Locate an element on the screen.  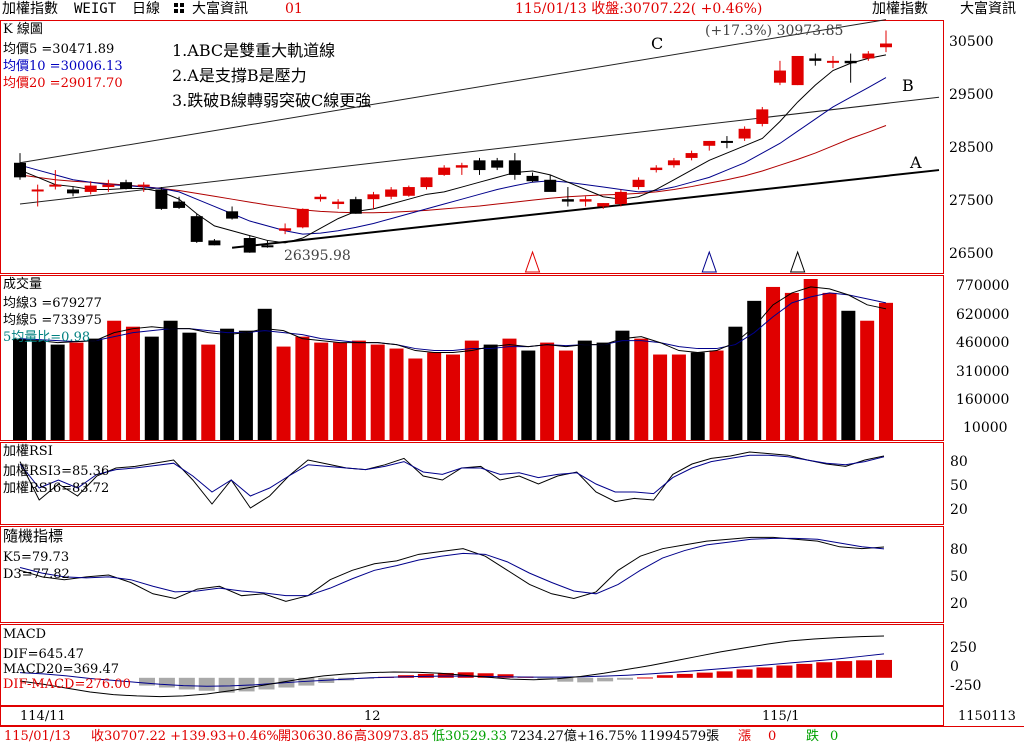
vol-y-tick: 160000 is located at coordinates (983, 400).